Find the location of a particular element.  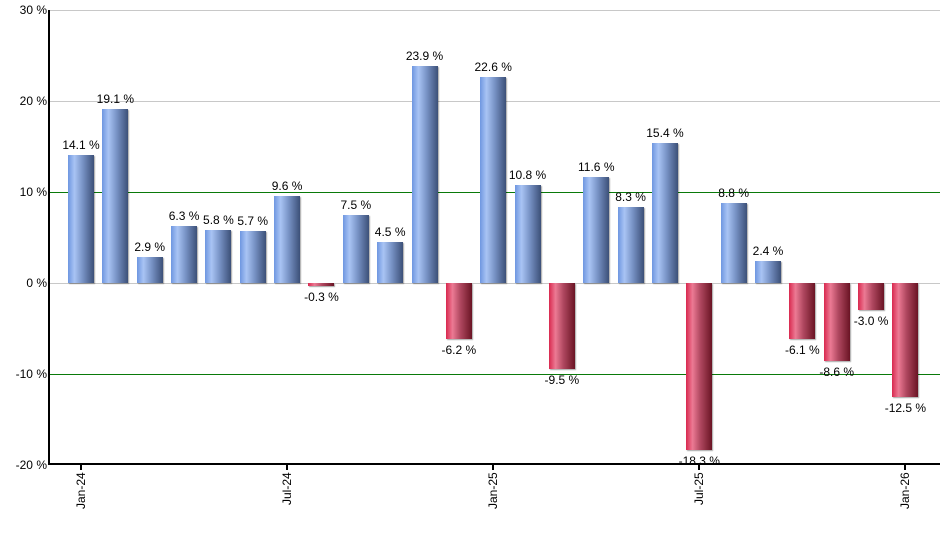

bar-value-label: -18.3 % is located at coordinates (699, 460).